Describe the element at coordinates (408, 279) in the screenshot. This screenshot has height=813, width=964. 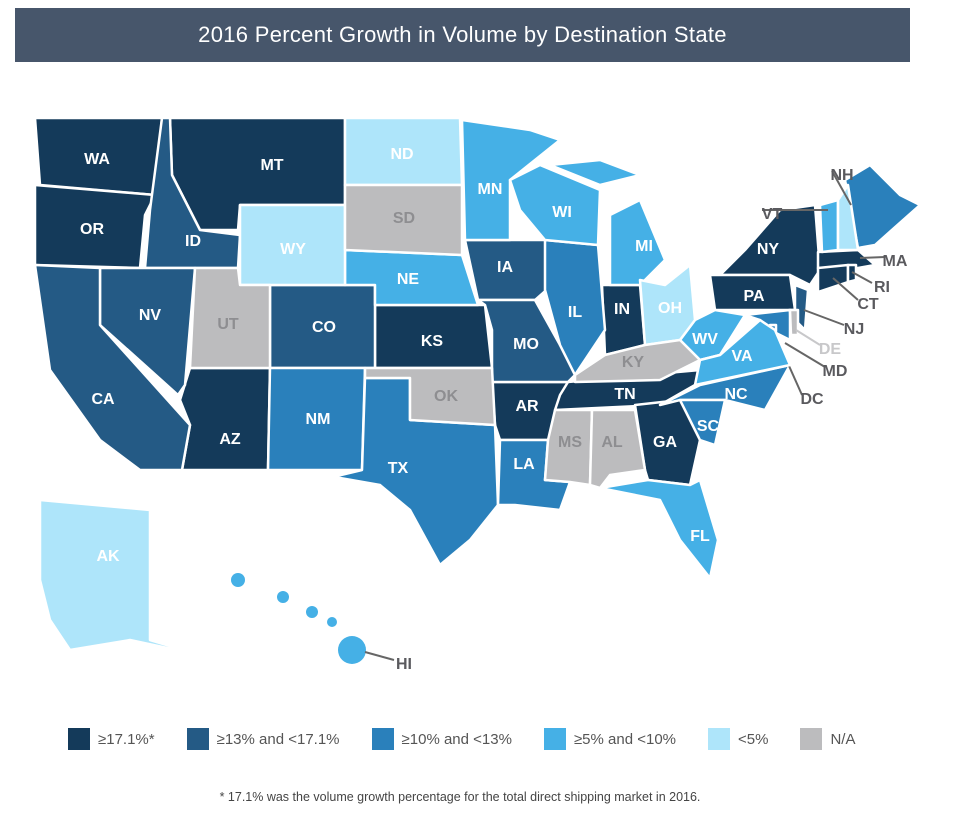
I see `state-label: NE` at that location.